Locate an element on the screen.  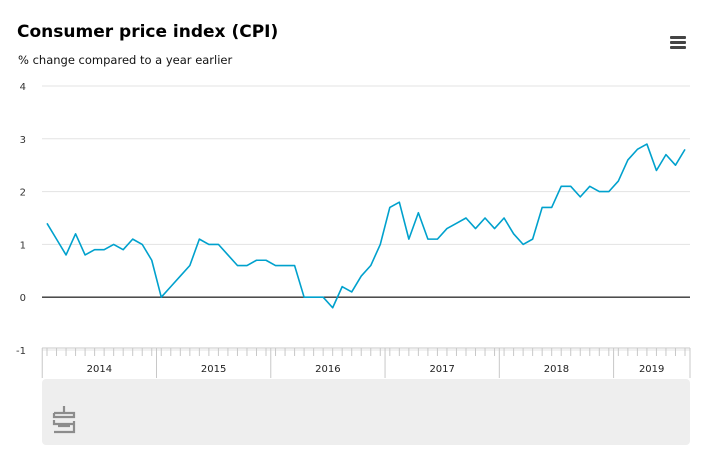
chart-subtitle: % change compared to a year earlier is located at coordinates (125, 60).